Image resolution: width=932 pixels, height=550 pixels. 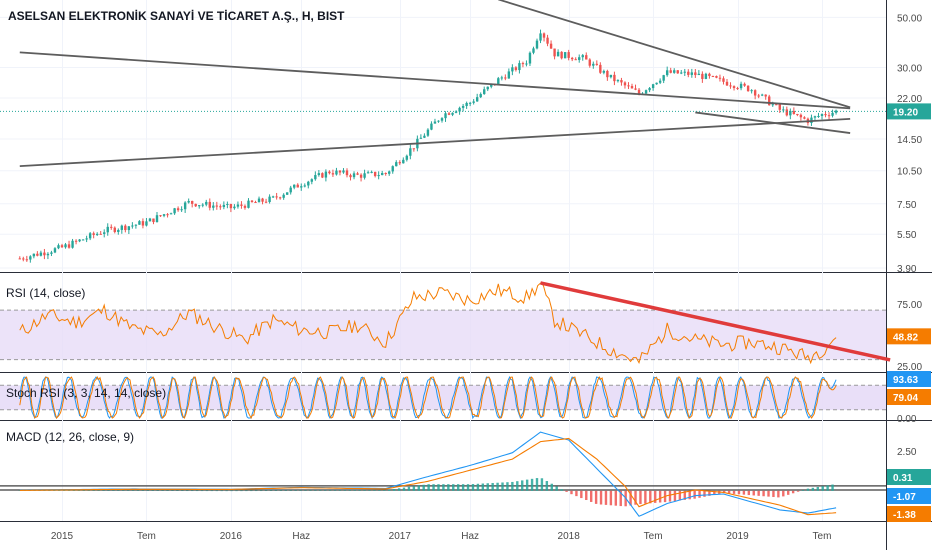 I want to click on stoch-value-badge, so click(x=909, y=397).